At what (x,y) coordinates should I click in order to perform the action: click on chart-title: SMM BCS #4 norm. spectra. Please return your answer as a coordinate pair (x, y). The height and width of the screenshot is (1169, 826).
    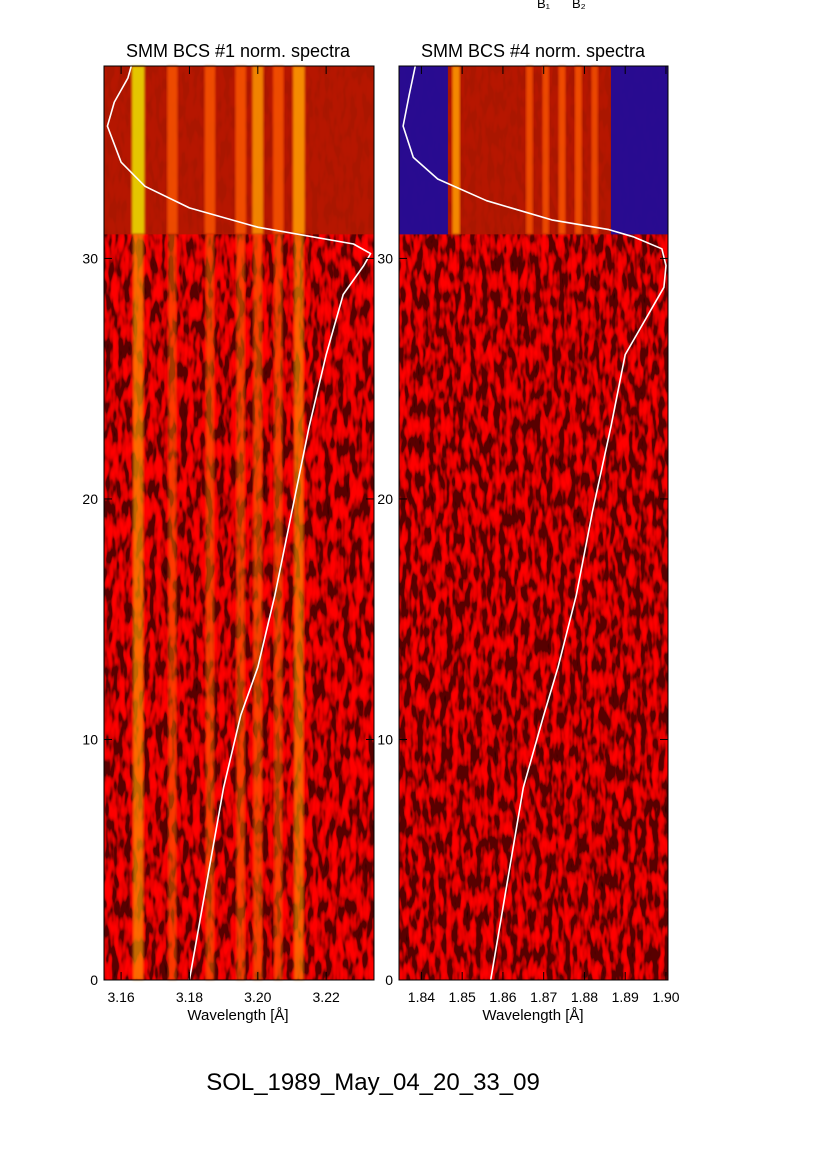
    Looking at the image, I should click on (533, 51).